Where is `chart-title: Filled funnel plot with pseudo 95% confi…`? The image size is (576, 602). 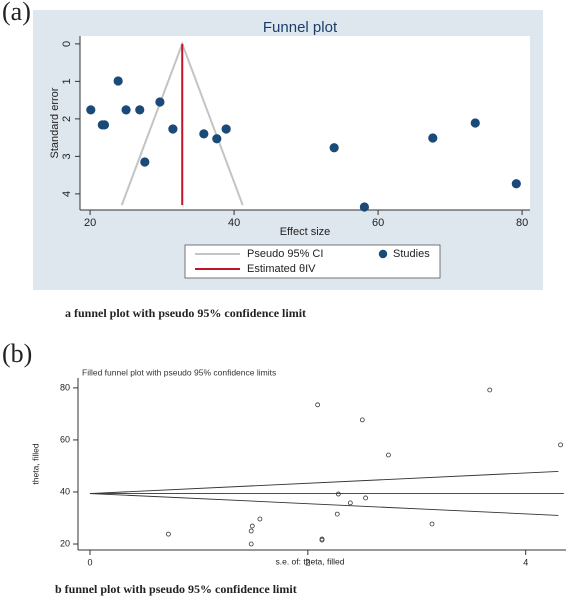
chart-title: Filled funnel plot with pseudo 95% confi… is located at coordinates (179, 372).